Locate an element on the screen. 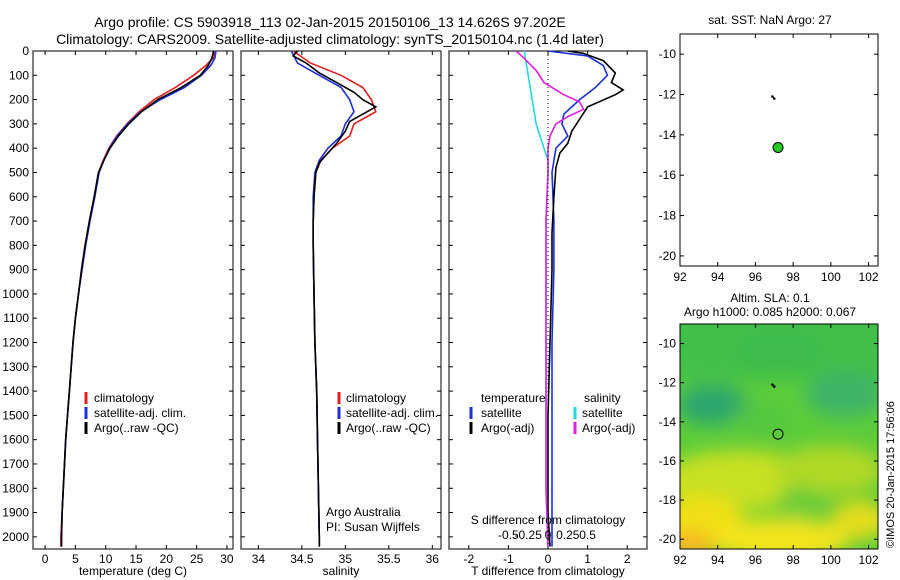 The width and height of the screenshot is (900, 580). y-tick-label: 1800 is located at coordinates (15, 488).